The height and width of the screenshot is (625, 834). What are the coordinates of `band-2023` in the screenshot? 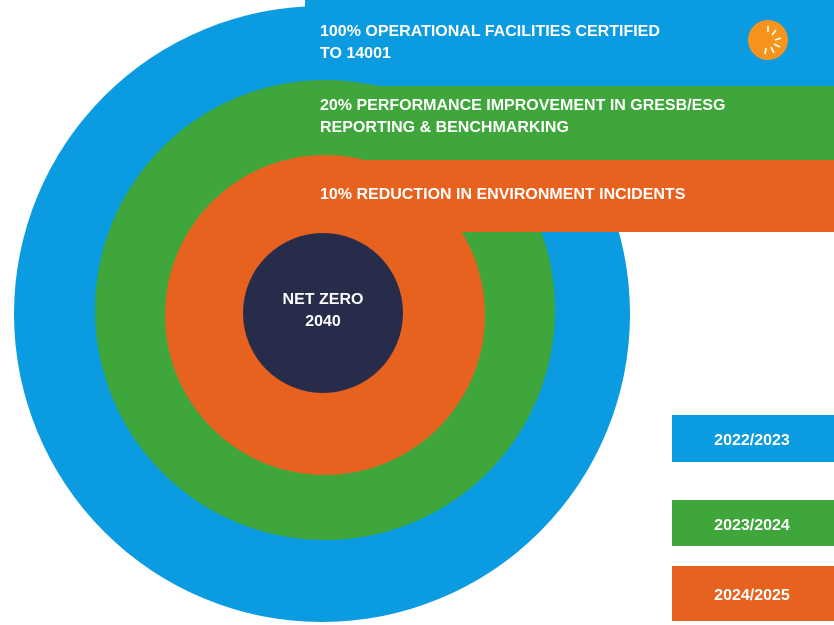 It's located at (569, 123).